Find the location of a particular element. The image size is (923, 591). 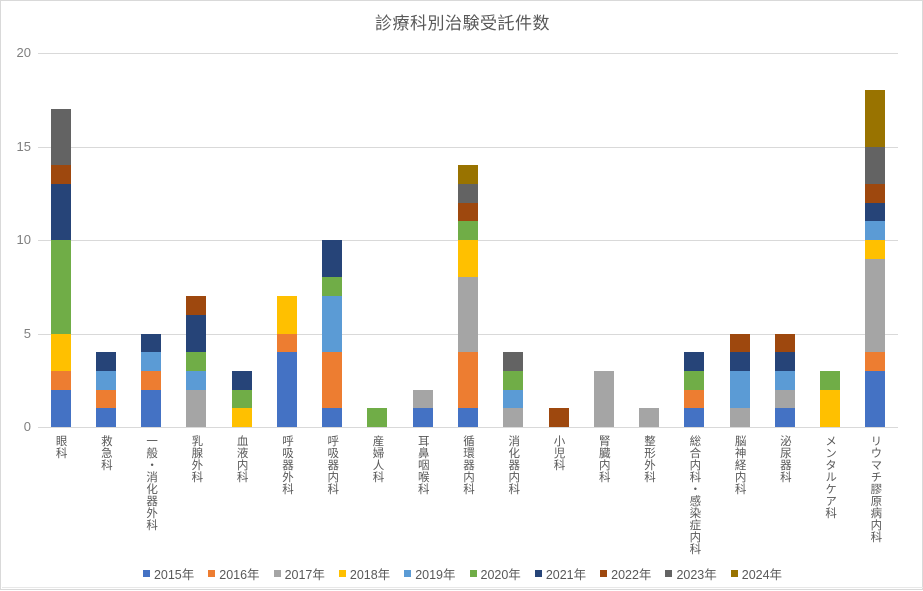

legend-item: 2021年 is located at coordinates (560, 573).